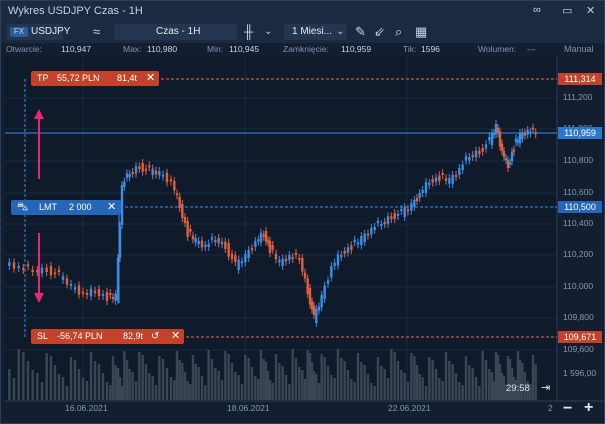  I want to click on volume-label: Wolumen:, so click(497, 49).